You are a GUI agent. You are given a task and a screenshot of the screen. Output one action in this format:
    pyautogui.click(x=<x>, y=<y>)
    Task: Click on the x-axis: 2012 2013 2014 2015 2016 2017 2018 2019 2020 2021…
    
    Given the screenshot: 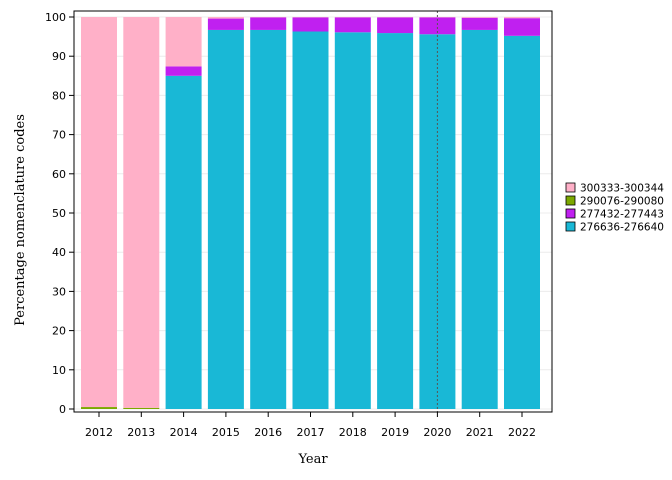 What is the action you would take?
    pyautogui.click(x=310, y=425)
    